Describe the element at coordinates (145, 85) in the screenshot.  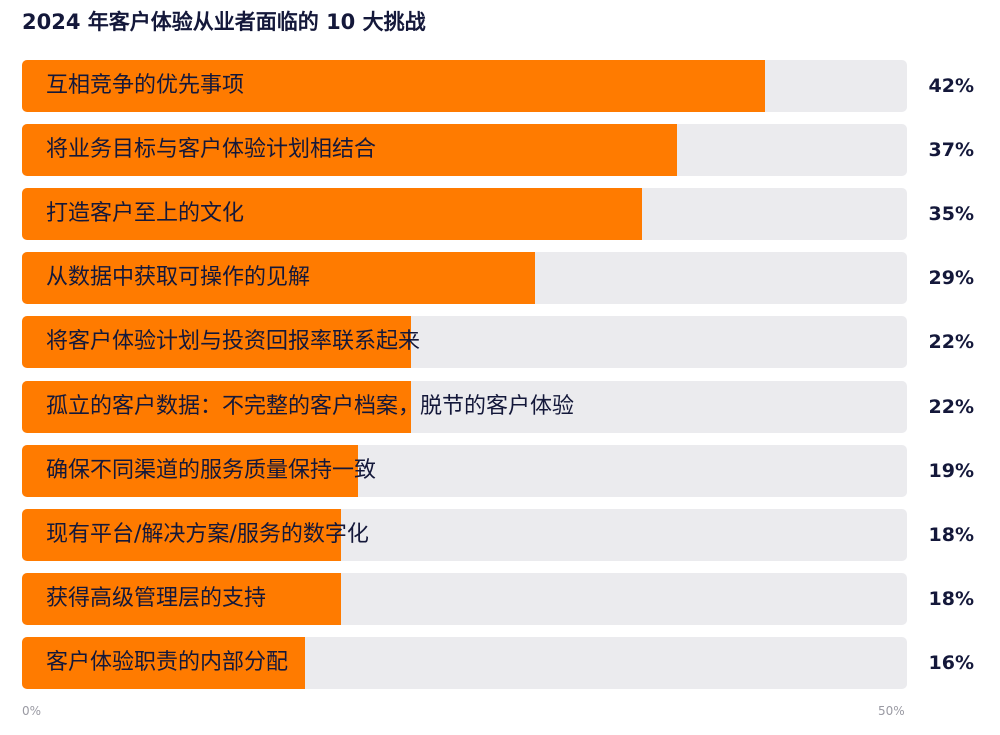
I see `category-label: 互相竞争的优先事项` at that location.